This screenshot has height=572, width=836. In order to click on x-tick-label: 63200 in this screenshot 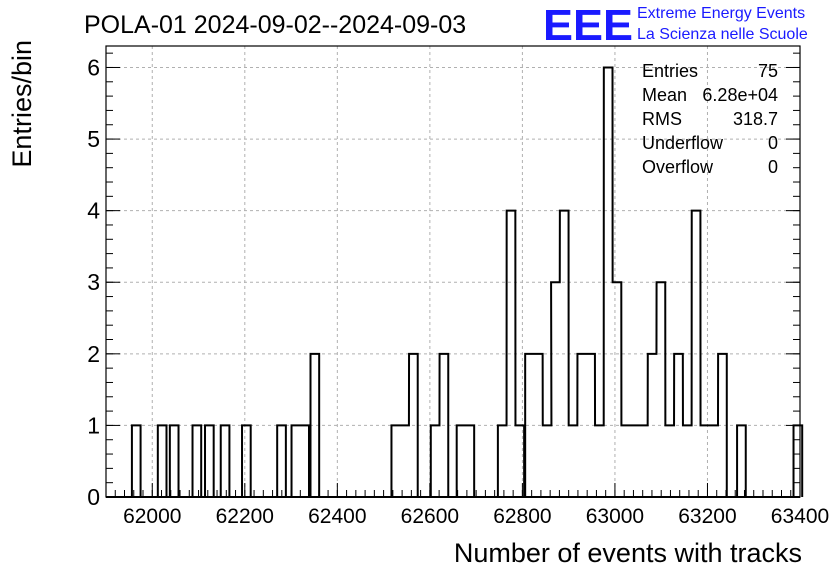, I will do `click(707, 516)`.